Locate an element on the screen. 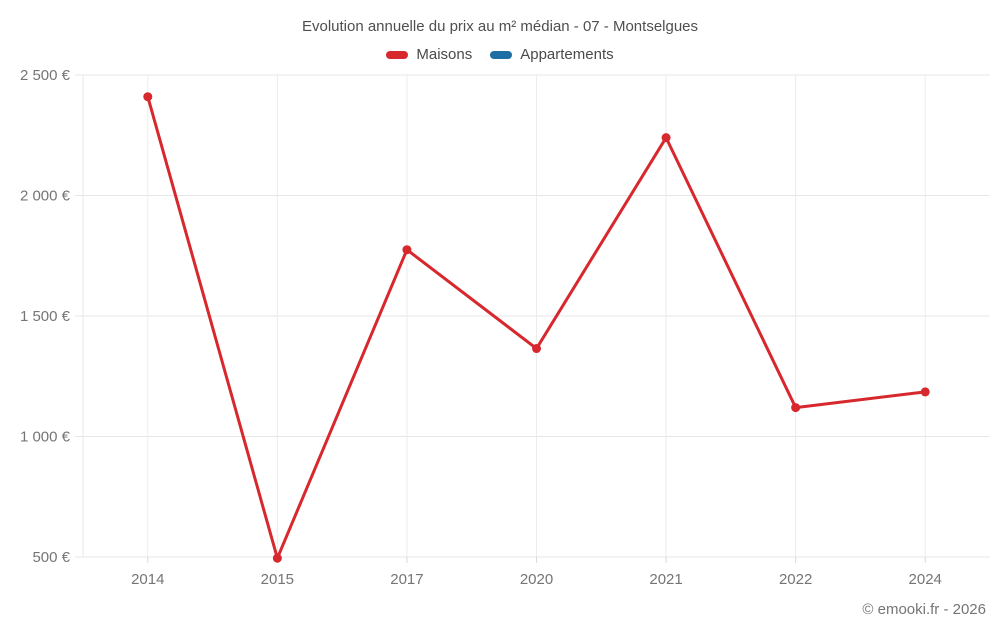  legend-item-maisons: Maisons is located at coordinates (429, 54).